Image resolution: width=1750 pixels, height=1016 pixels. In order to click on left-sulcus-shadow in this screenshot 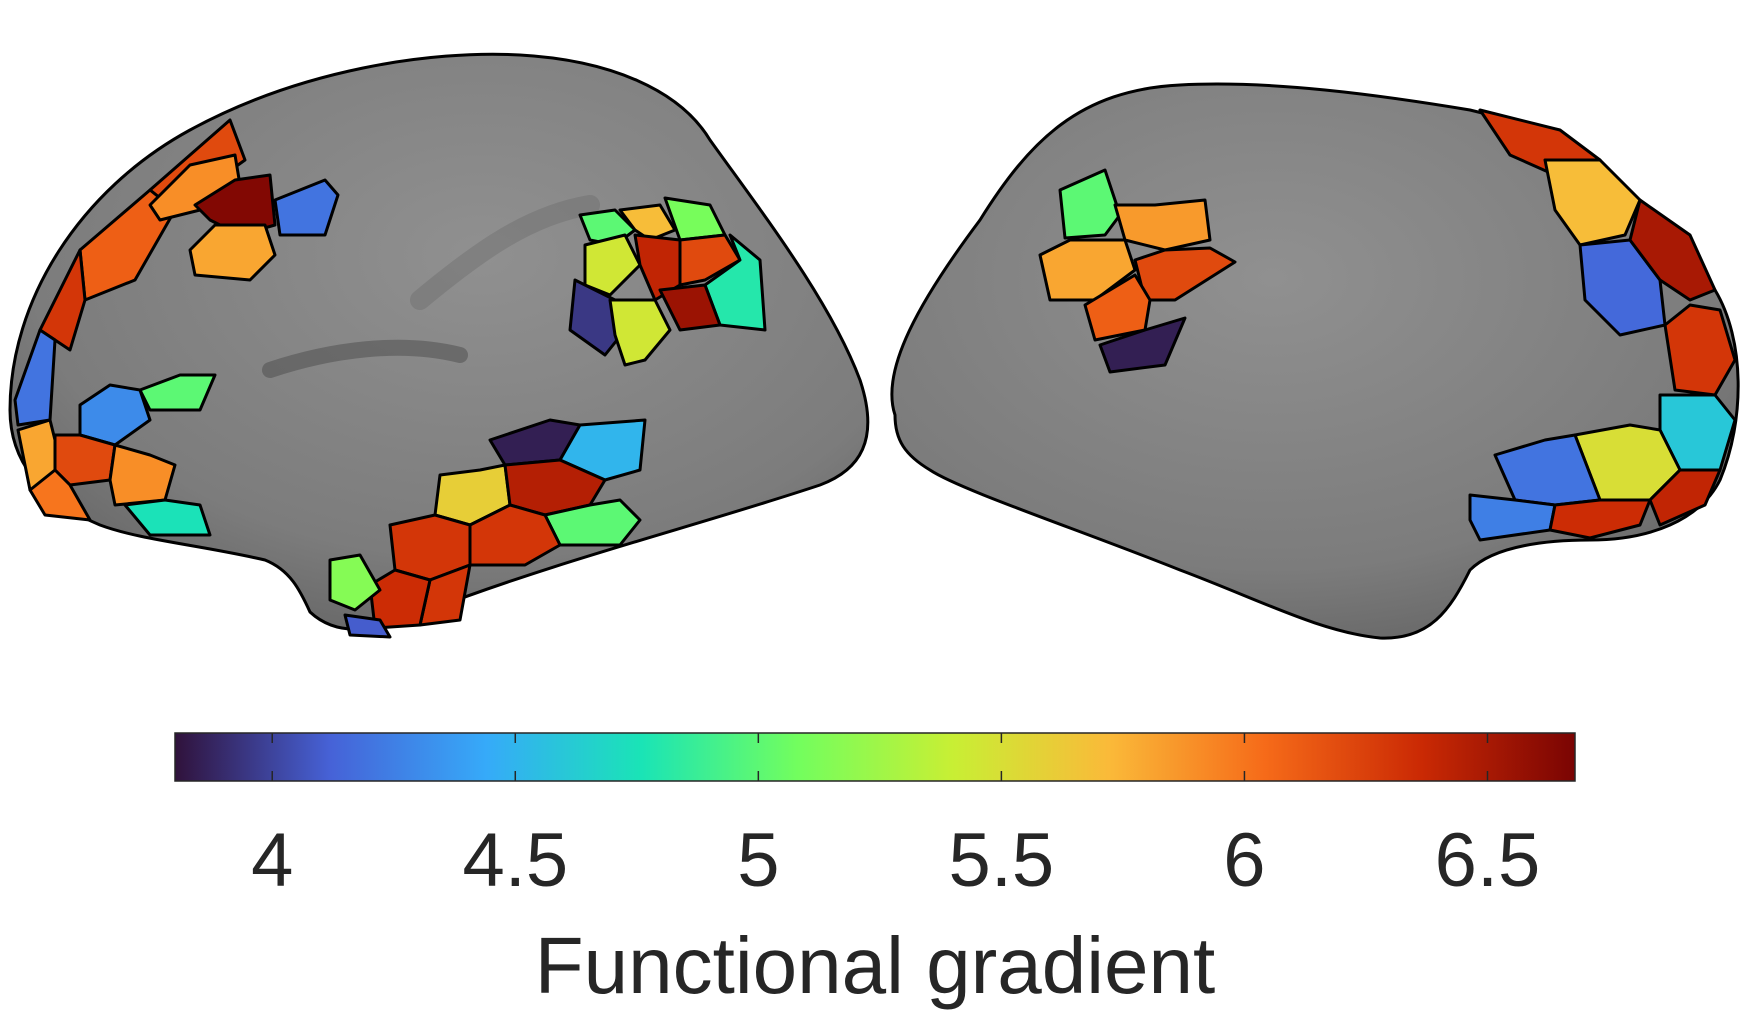, I will do `click(365, 358)`.